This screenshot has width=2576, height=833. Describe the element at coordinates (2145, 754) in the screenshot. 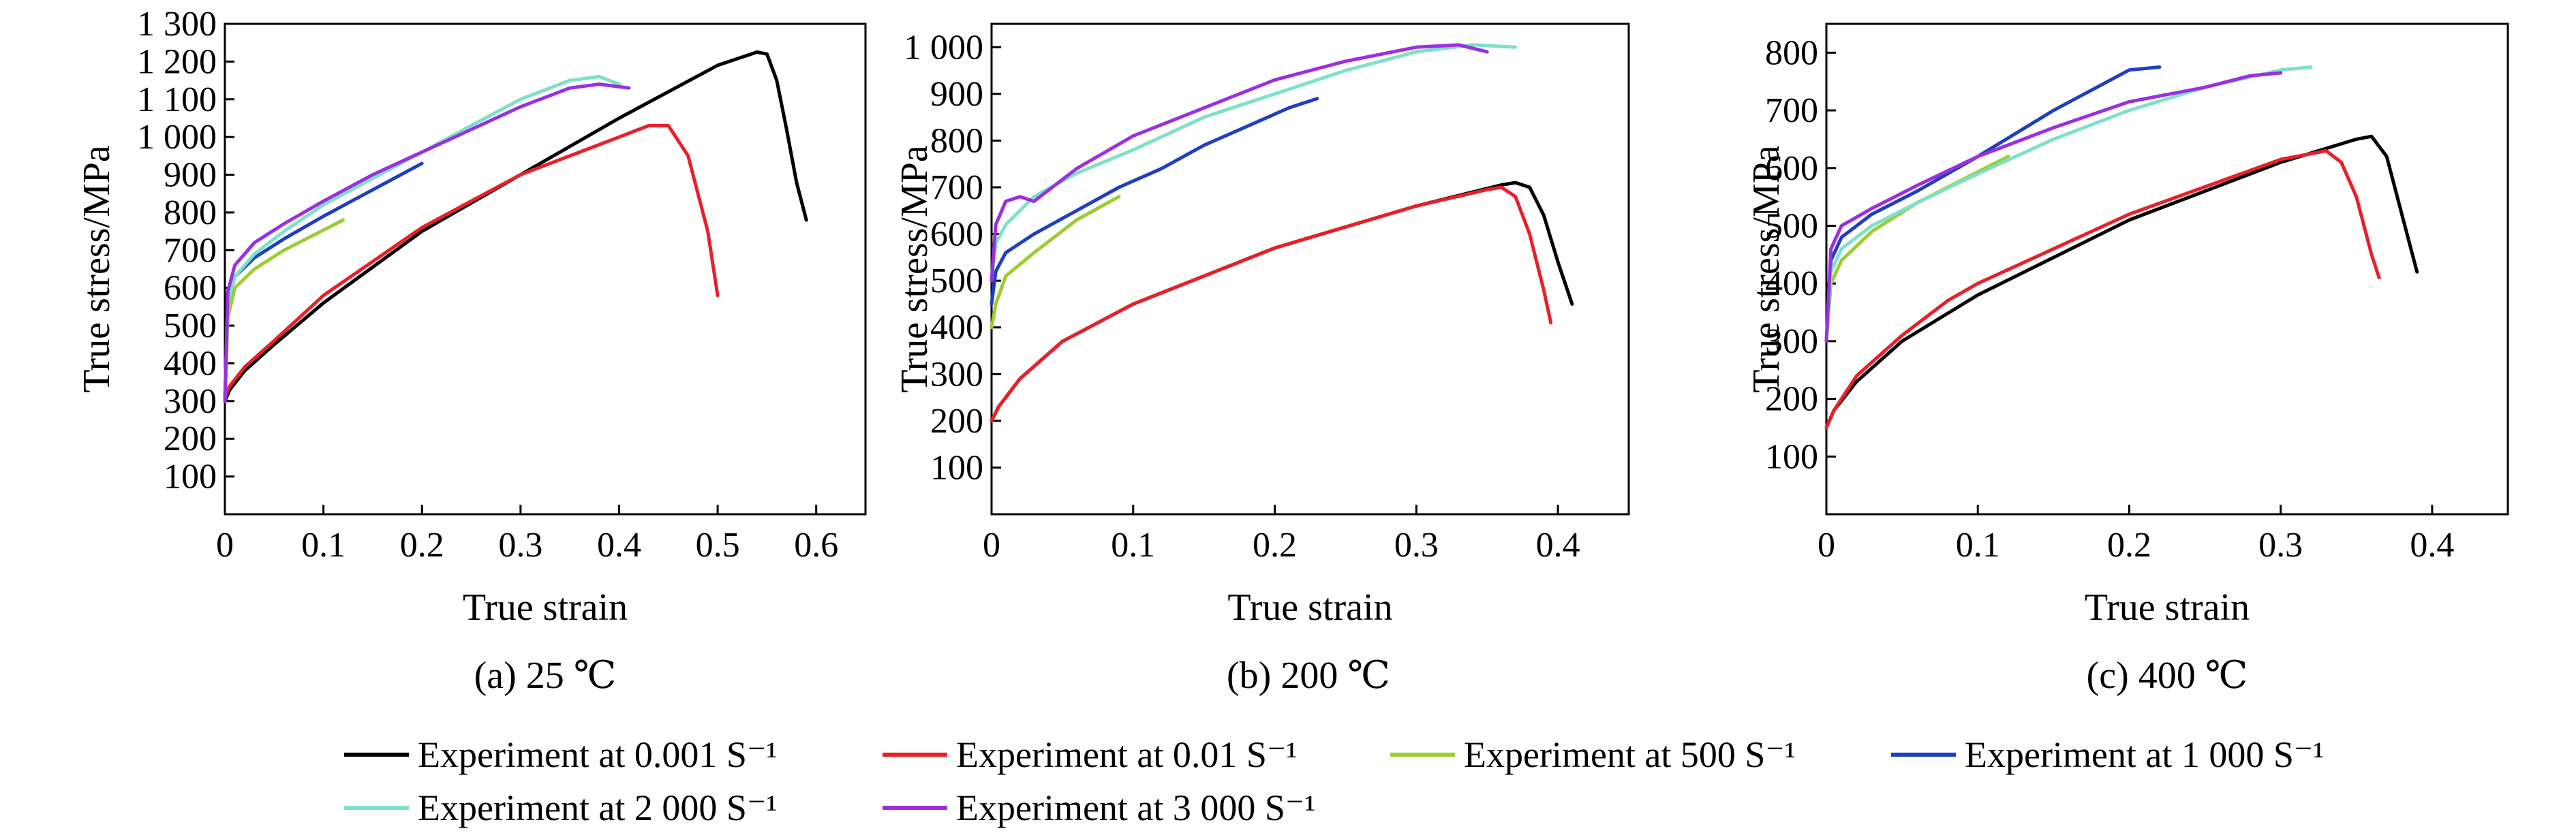

I see `legend-label: Experiment at 1 000 S⁻¹` at that location.